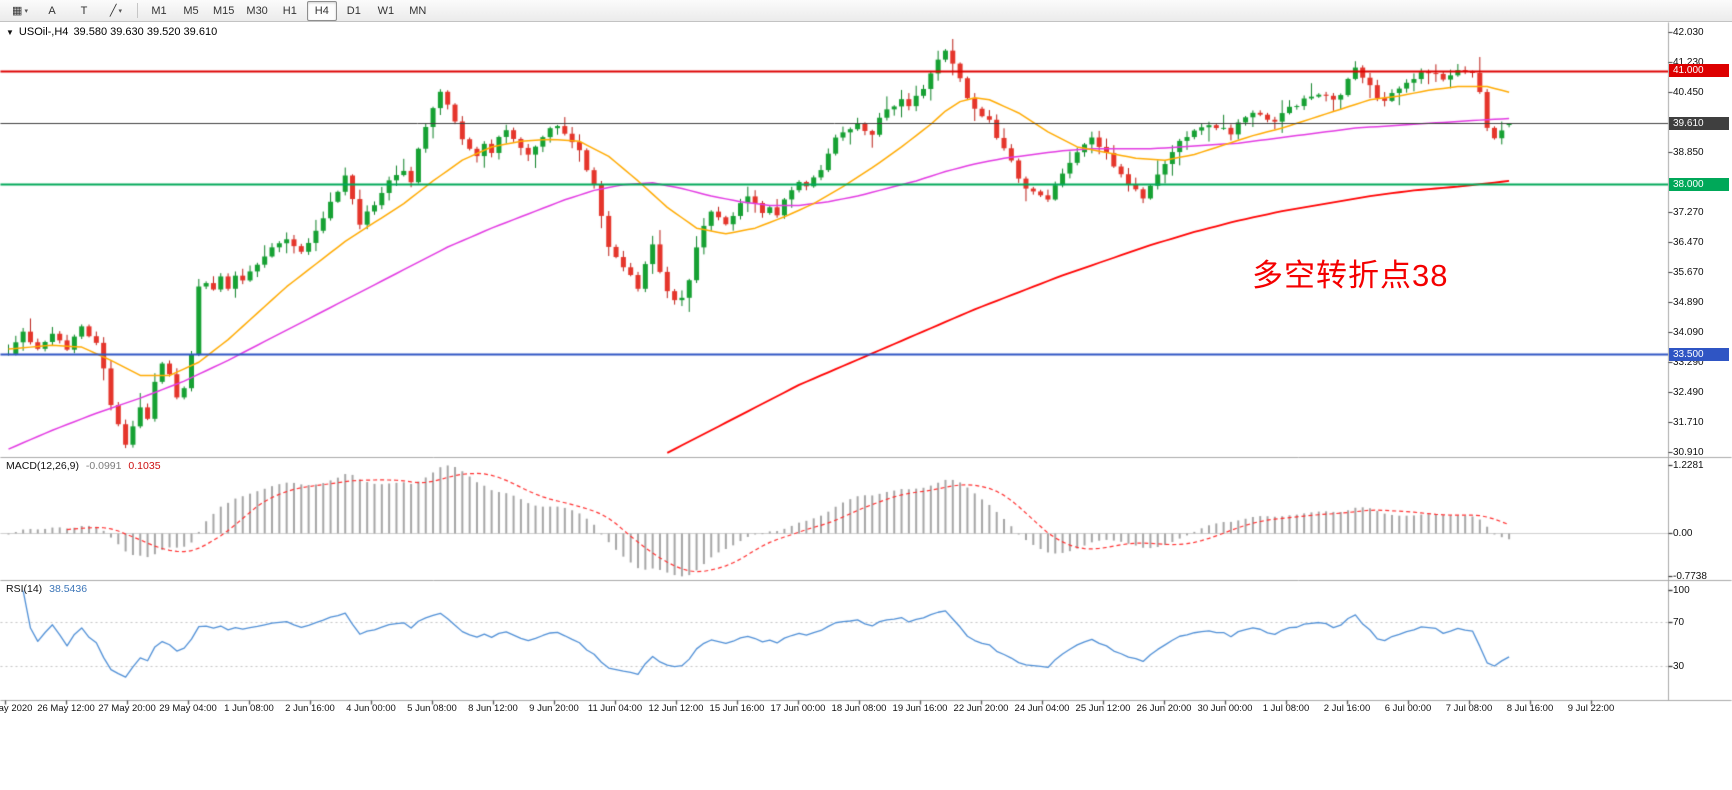 The height and width of the screenshot is (790, 1732). I want to click on time-axis-label: 1 Jun 08:00, so click(249, 708).